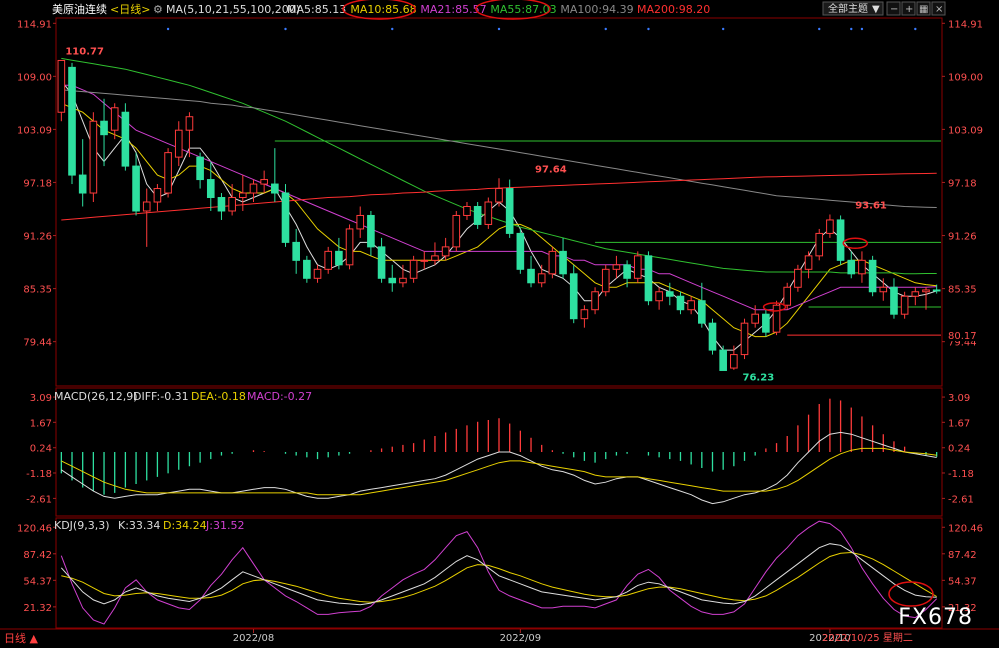 The width and height of the screenshot is (999, 648). Describe the element at coordinates (938, 8) in the screenshot. I see `close-panel-button` at that location.